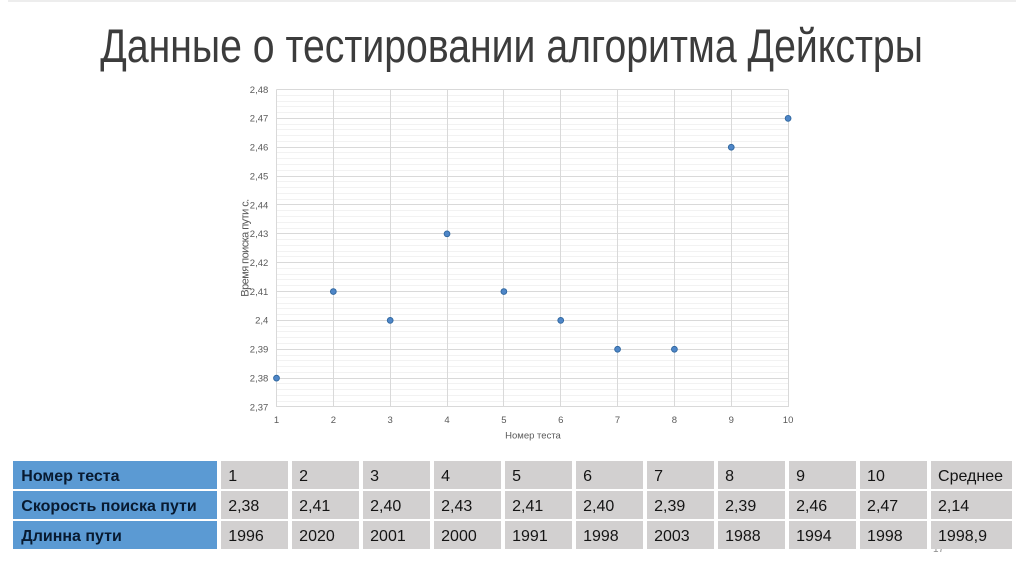 The height and width of the screenshot is (574, 1024). Describe the element at coordinates (259, 176) in the screenshot. I see `svg-text: 2,45` at that location.